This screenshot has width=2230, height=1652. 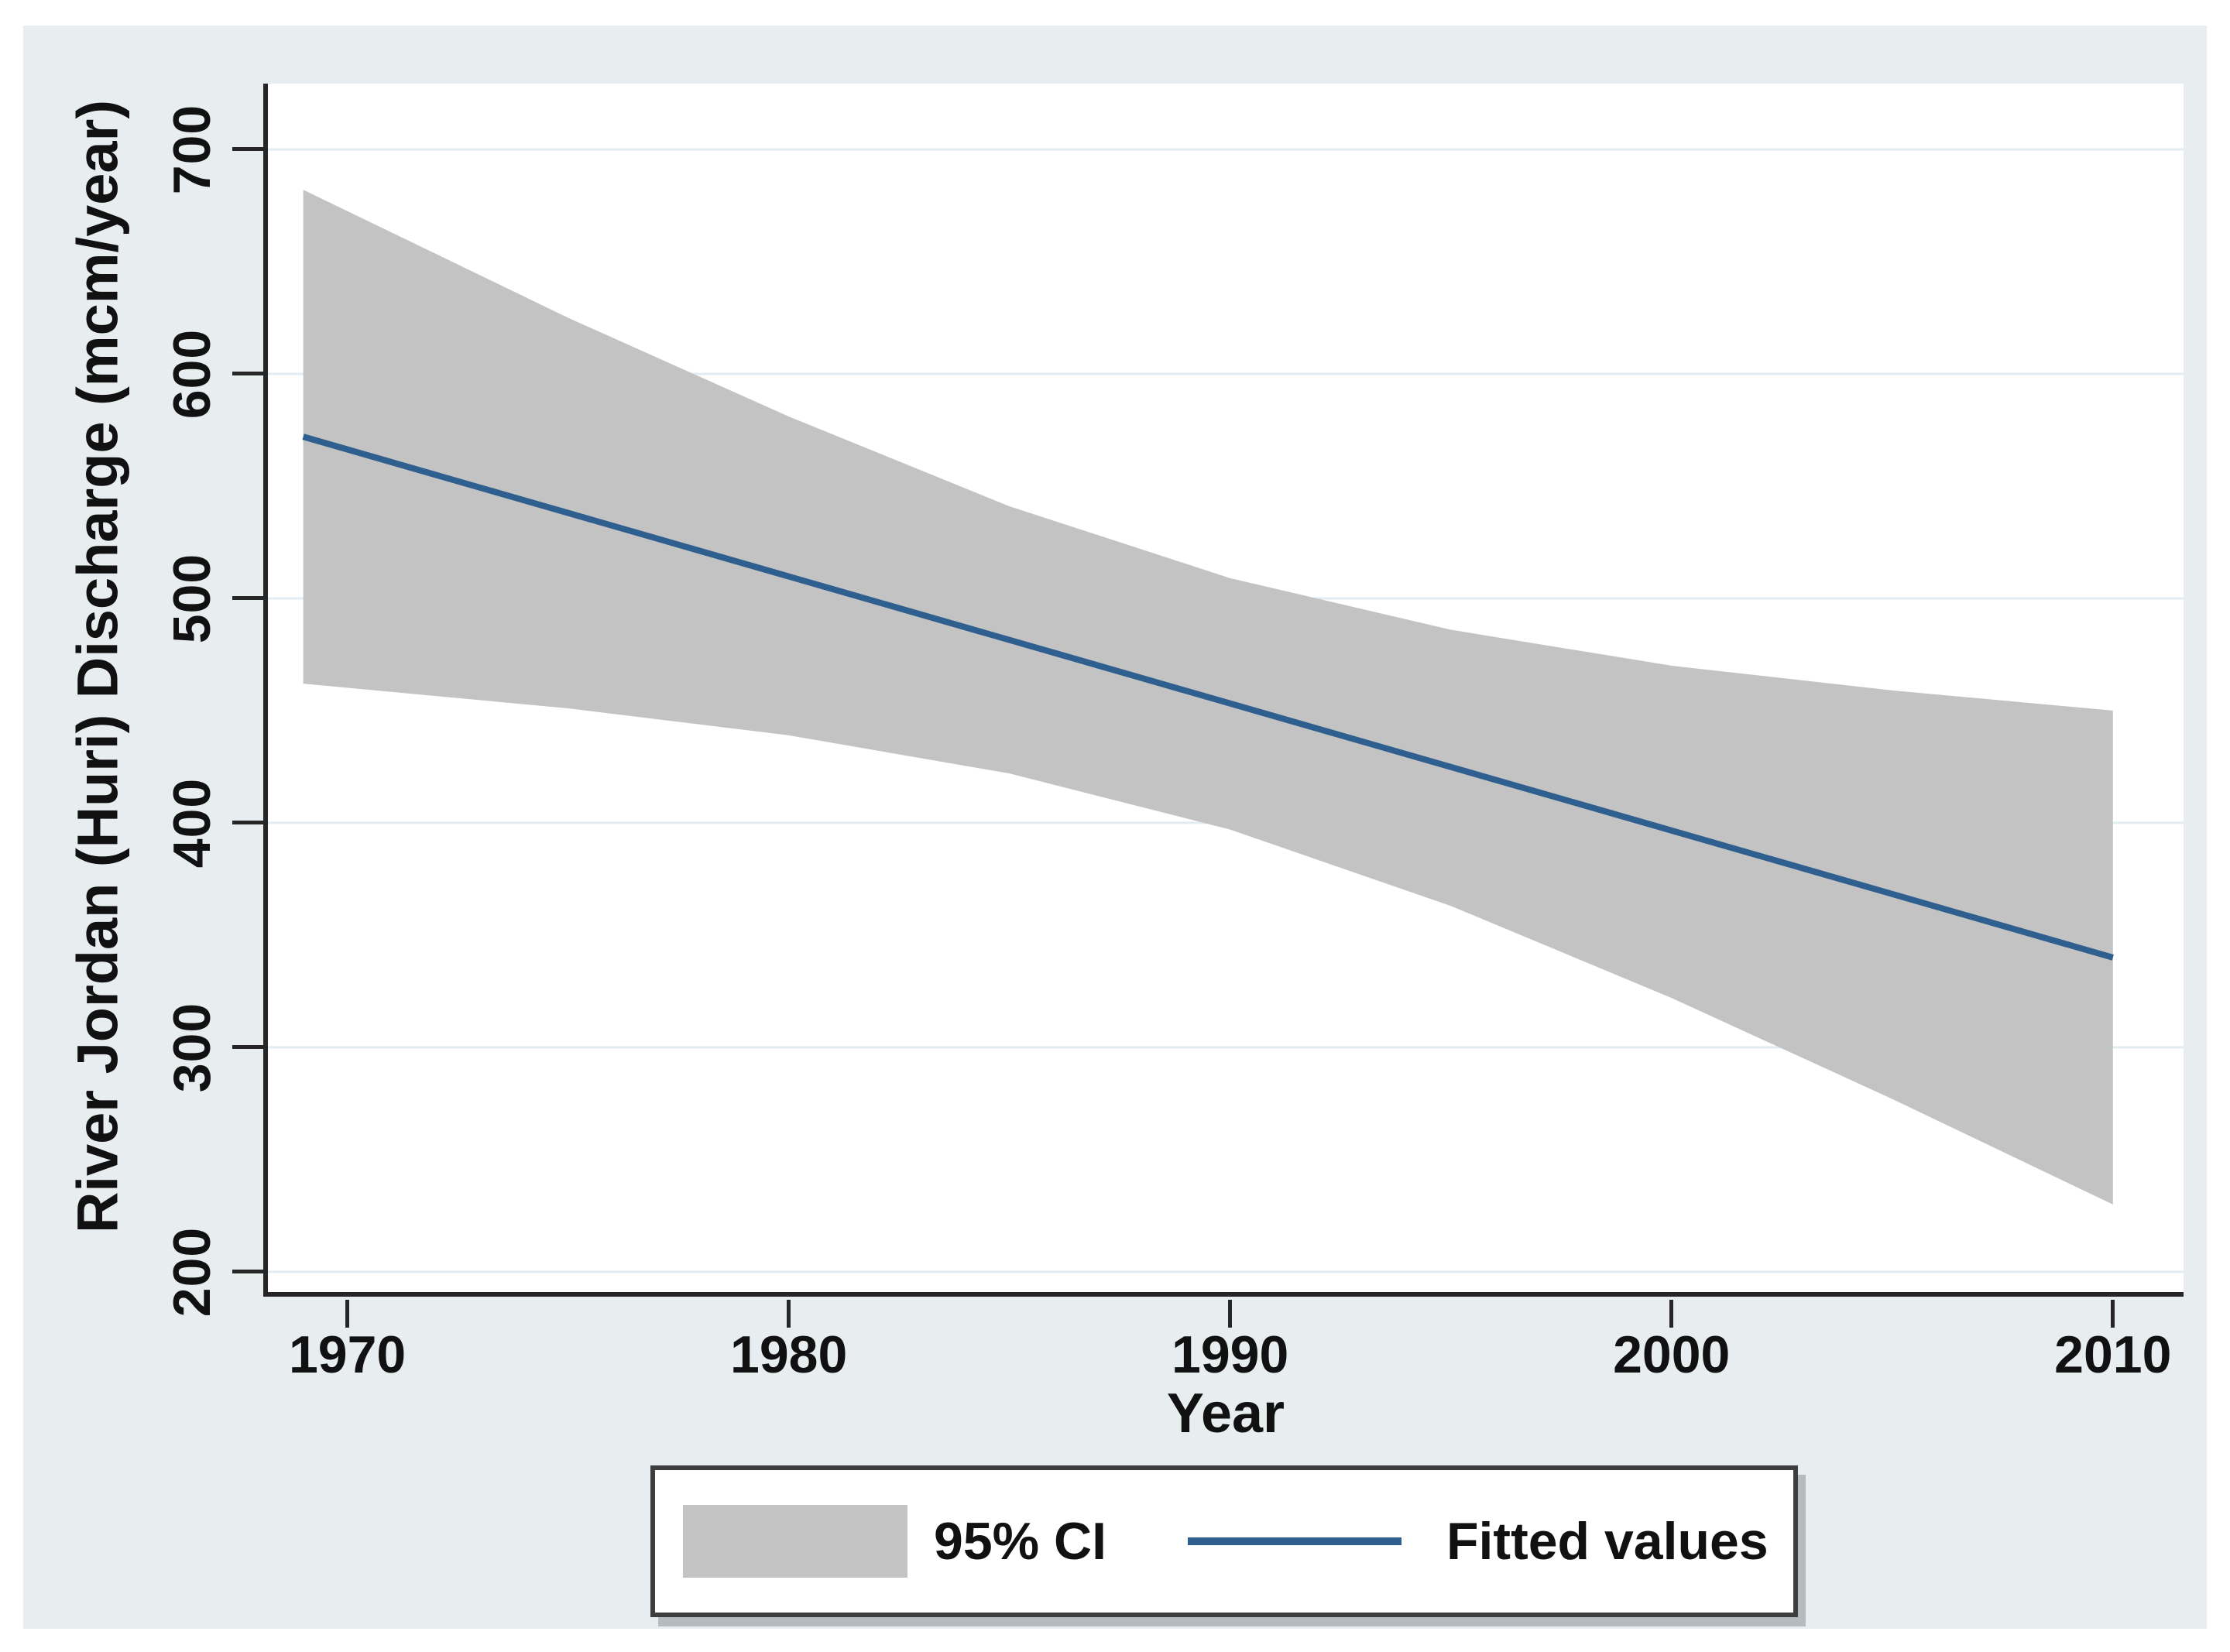 I want to click on y-tick-label-400: 400, so click(x=192, y=823).